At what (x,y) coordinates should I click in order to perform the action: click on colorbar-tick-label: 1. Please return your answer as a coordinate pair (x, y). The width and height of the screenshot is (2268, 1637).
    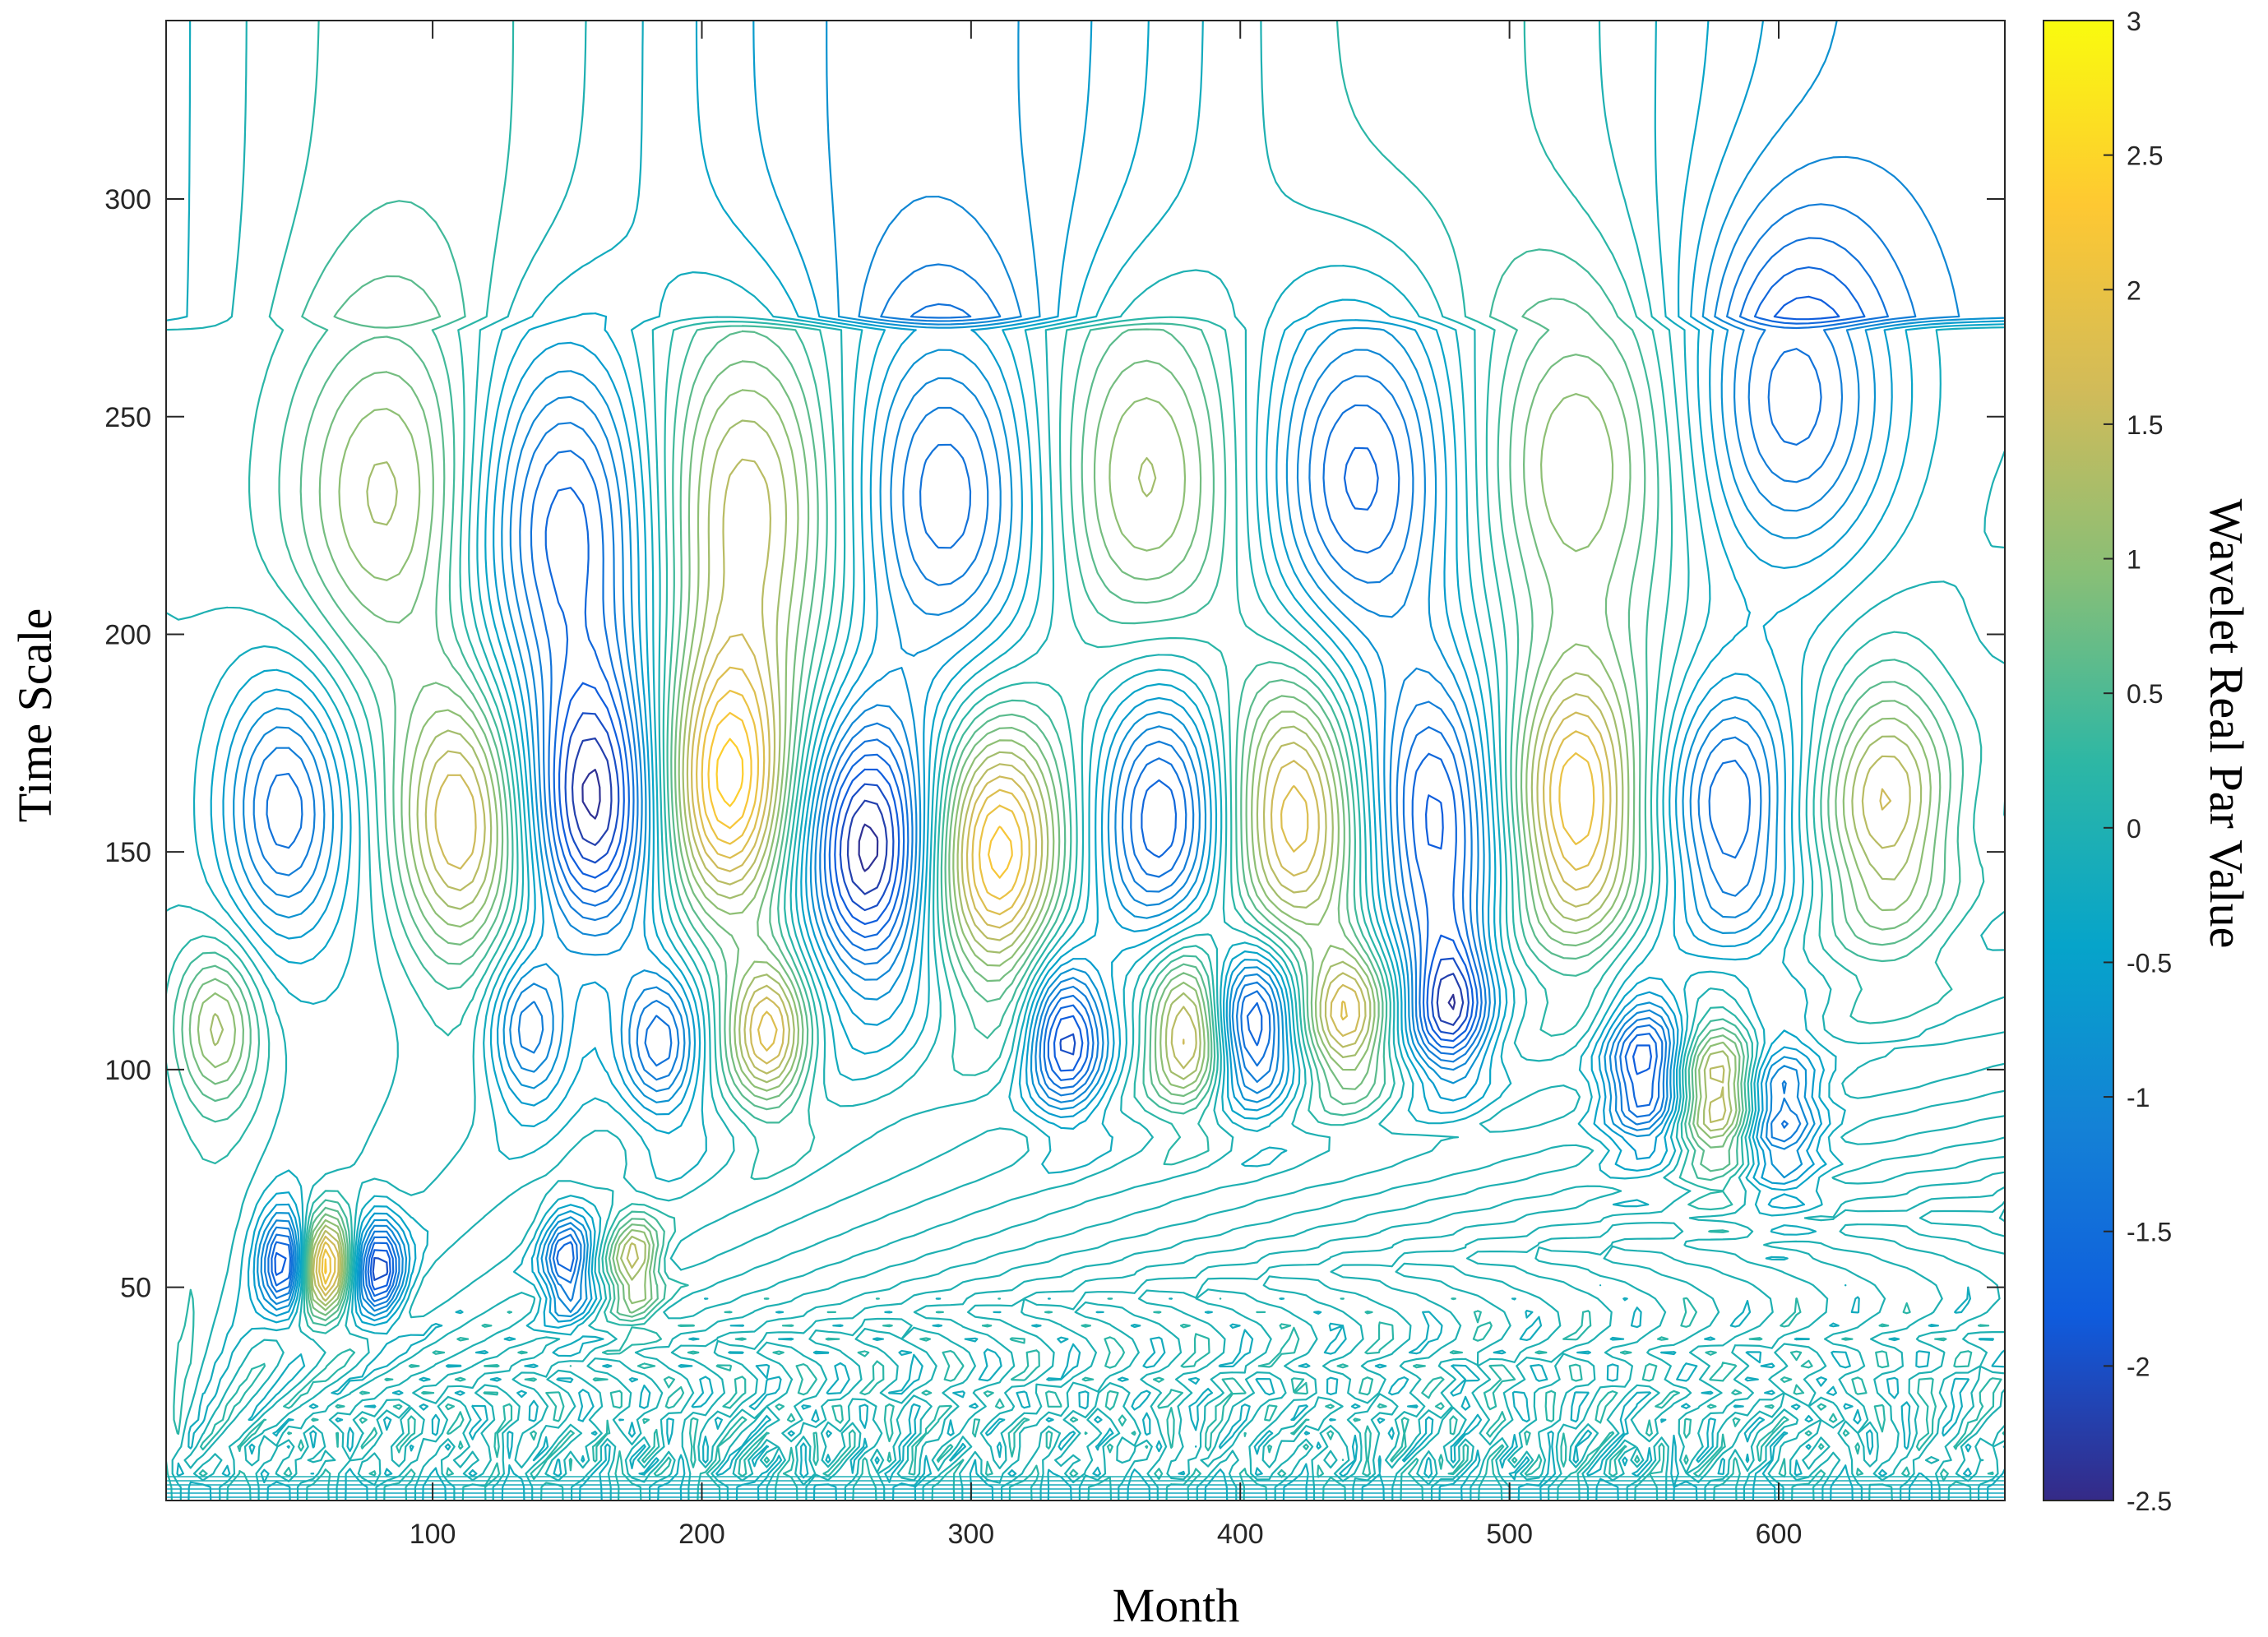
    Looking at the image, I should click on (2134, 560).